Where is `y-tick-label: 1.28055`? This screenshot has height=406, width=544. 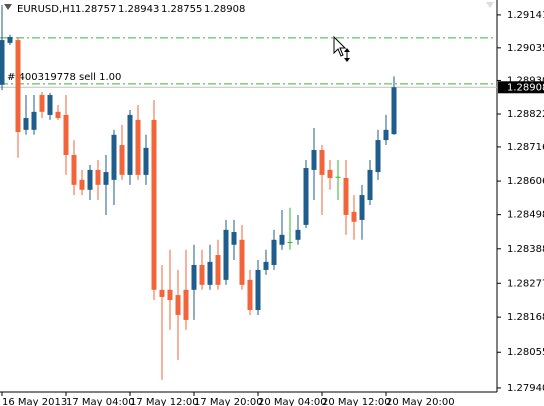
y-tick-label: 1.28055 is located at coordinates (525, 352).